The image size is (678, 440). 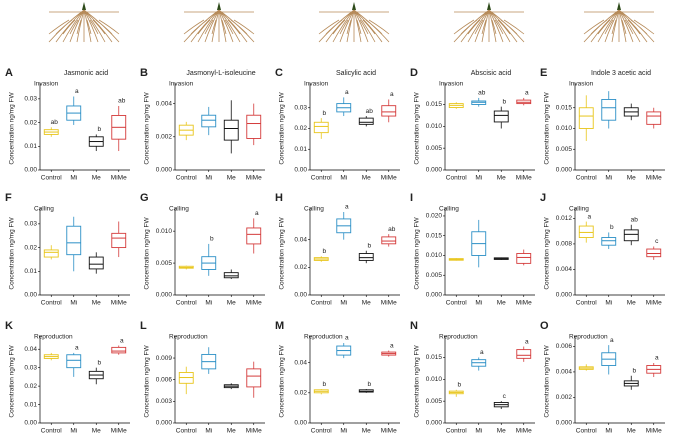 What do you see at coordinates (491, 73) in the screenshot?
I see `panel-title: Abscisic acid` at bounding box center [491, 73].